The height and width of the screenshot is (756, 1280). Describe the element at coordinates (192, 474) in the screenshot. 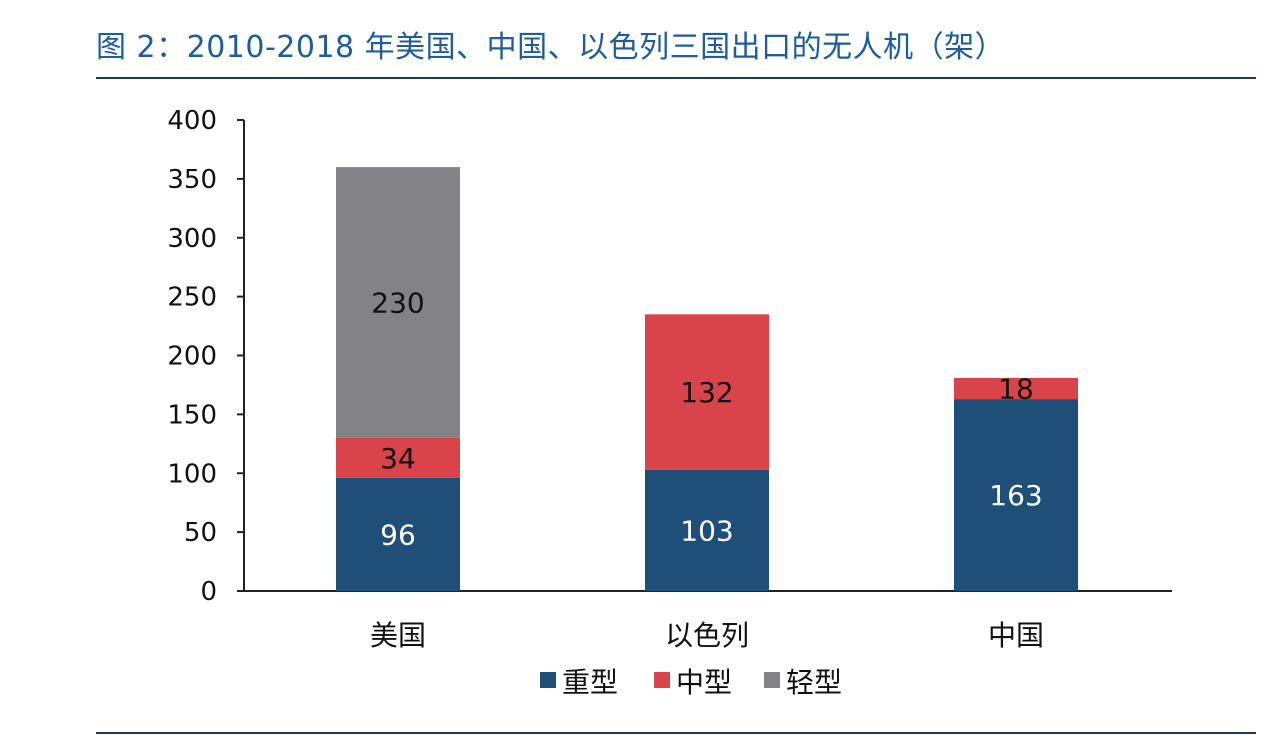

I see `y-tick-label: 100` at that location.